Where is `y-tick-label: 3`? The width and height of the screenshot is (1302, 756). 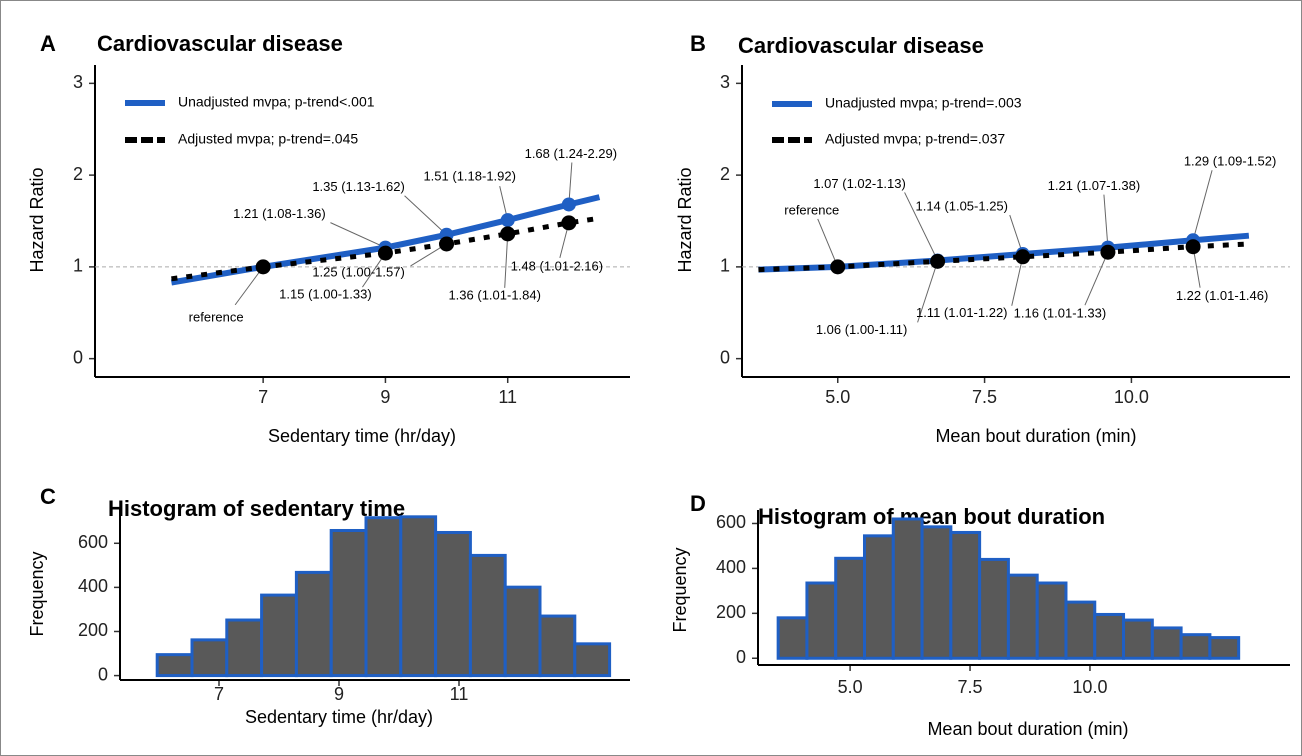
y-tick-label: 3 is located at coordinates (725, 82).